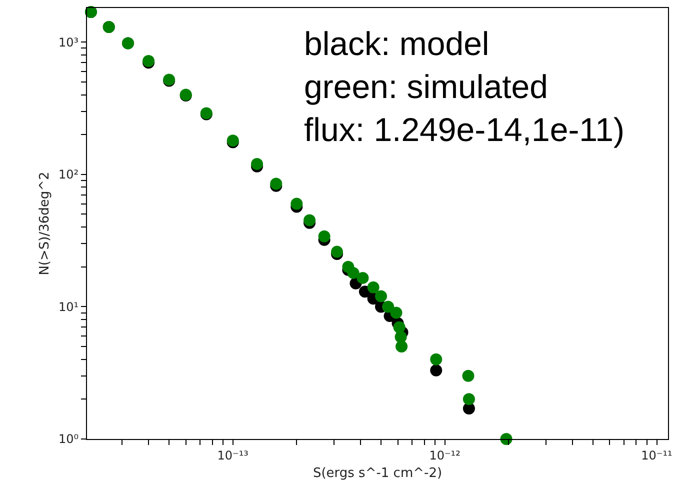 The height and width of the screenshot is (497, 684). I want to click on y-tick-label: 10⁰, so click(68, 439).